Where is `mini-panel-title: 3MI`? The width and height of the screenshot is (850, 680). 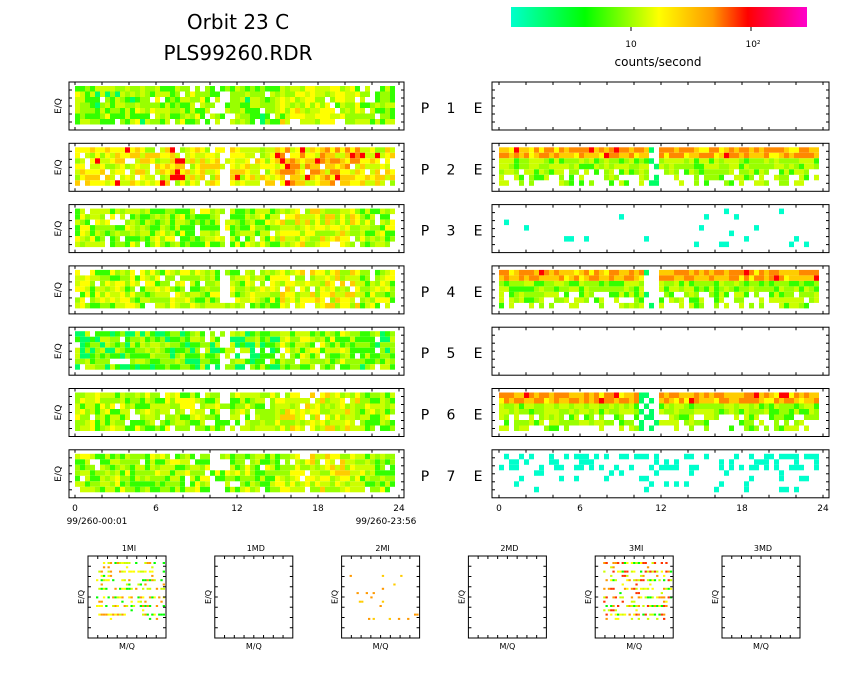 mini-panel-title: 3MI is located at coordinates (636, 548).